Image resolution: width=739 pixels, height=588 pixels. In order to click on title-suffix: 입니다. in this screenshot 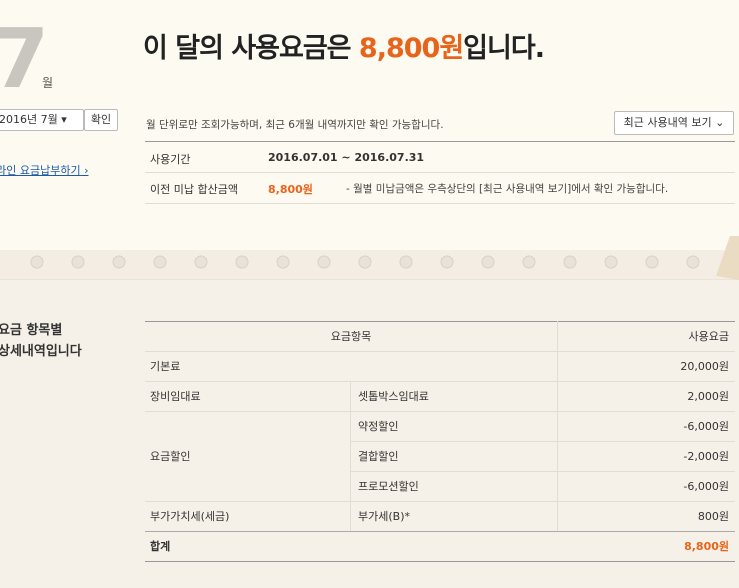, I will do `click(504, 48)`.